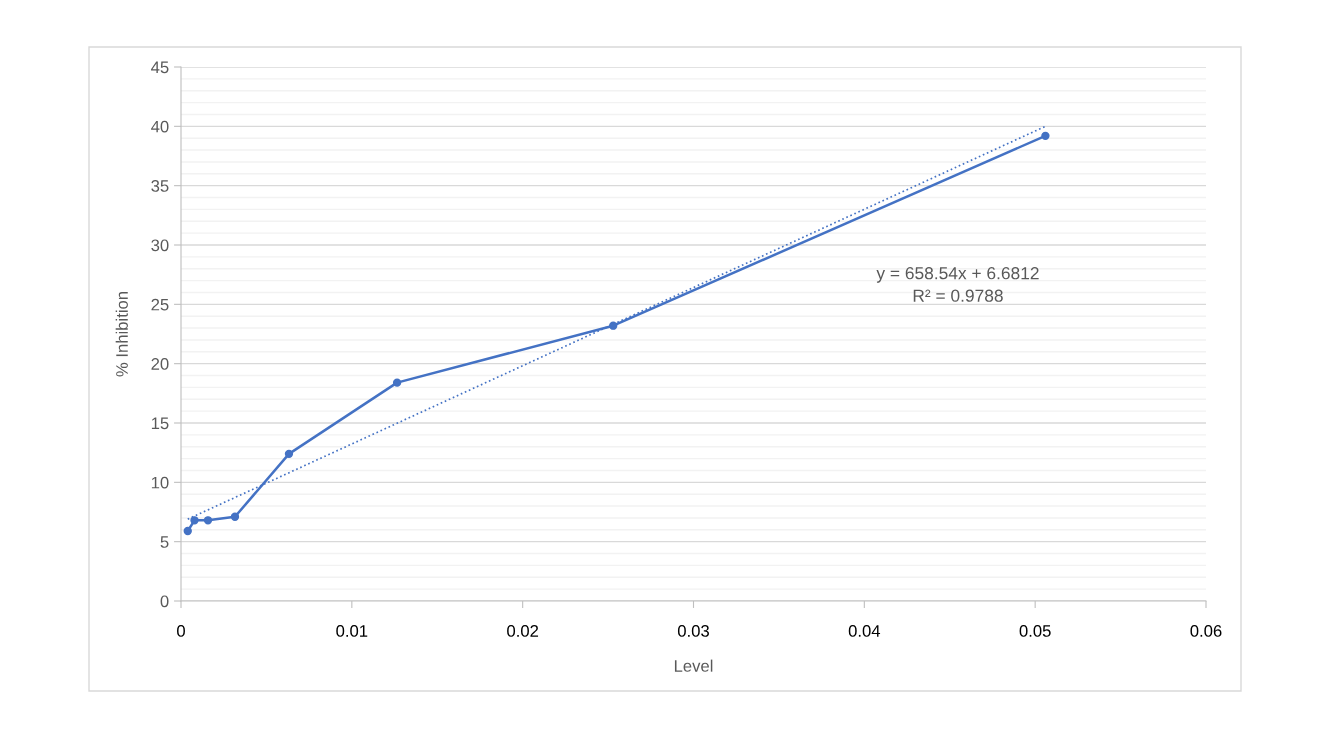  I want to click on y-tick-label: 25, so click(160, 304).